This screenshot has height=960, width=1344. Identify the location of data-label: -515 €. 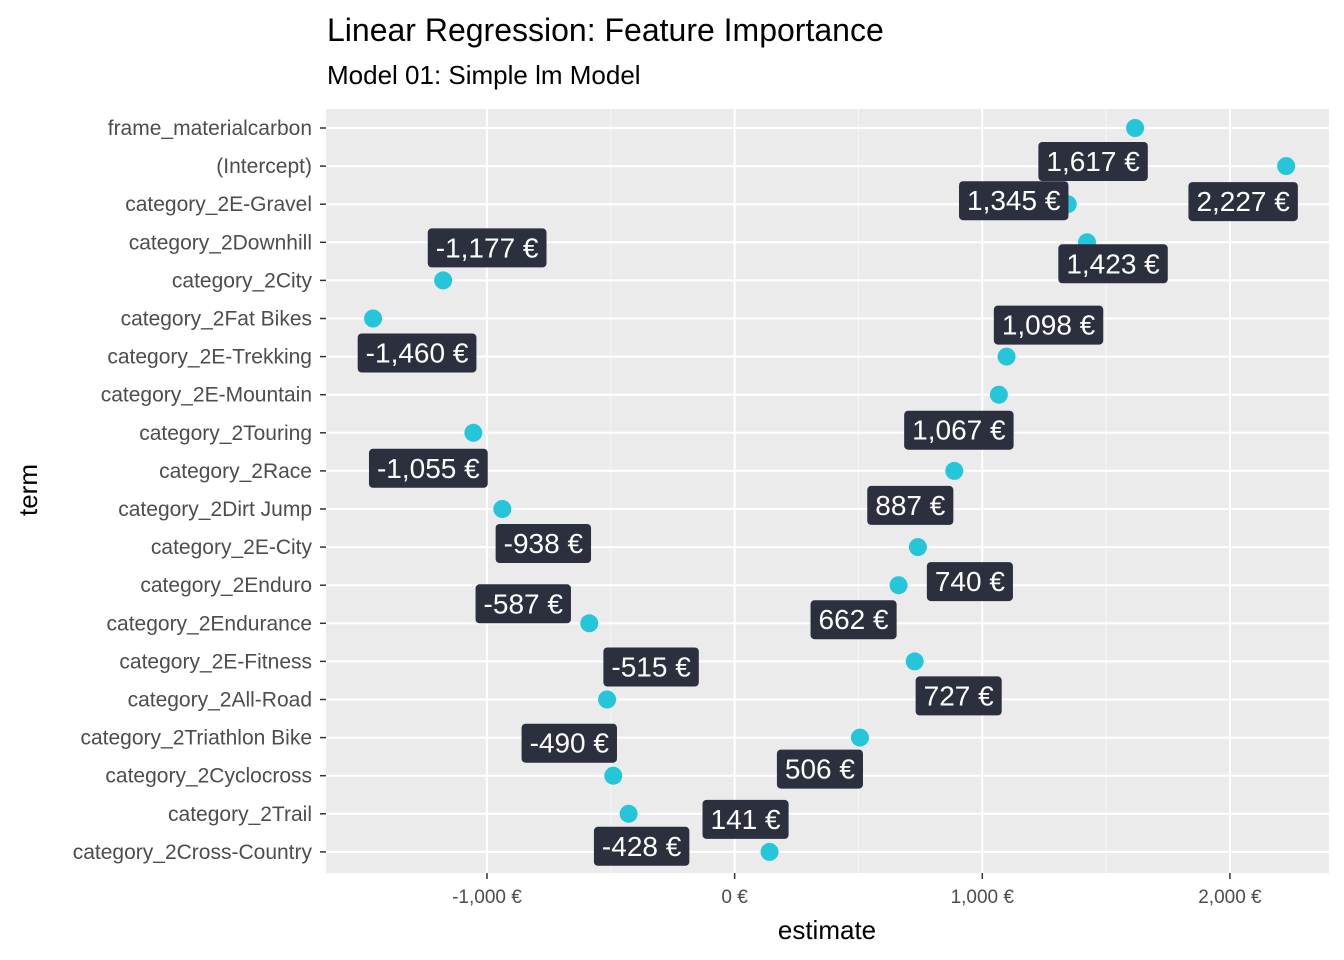
(651, 667).